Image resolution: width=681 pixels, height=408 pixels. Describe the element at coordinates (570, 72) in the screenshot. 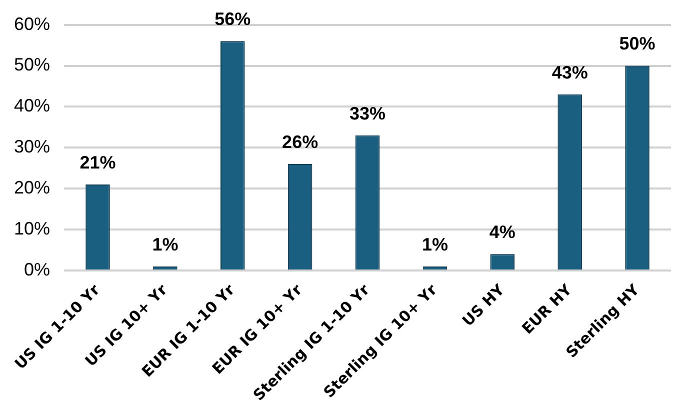

I see `data-label: 43%` at that location.